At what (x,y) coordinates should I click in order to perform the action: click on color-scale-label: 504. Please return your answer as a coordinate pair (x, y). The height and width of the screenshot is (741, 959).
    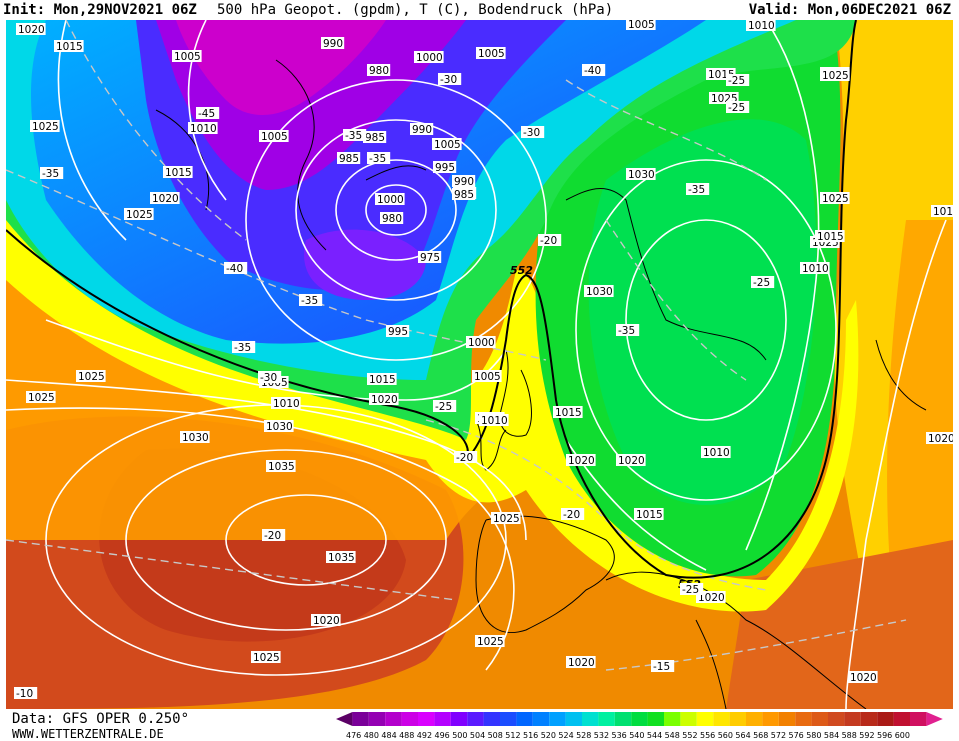
    Looking at the image, I should click on (477, 735).